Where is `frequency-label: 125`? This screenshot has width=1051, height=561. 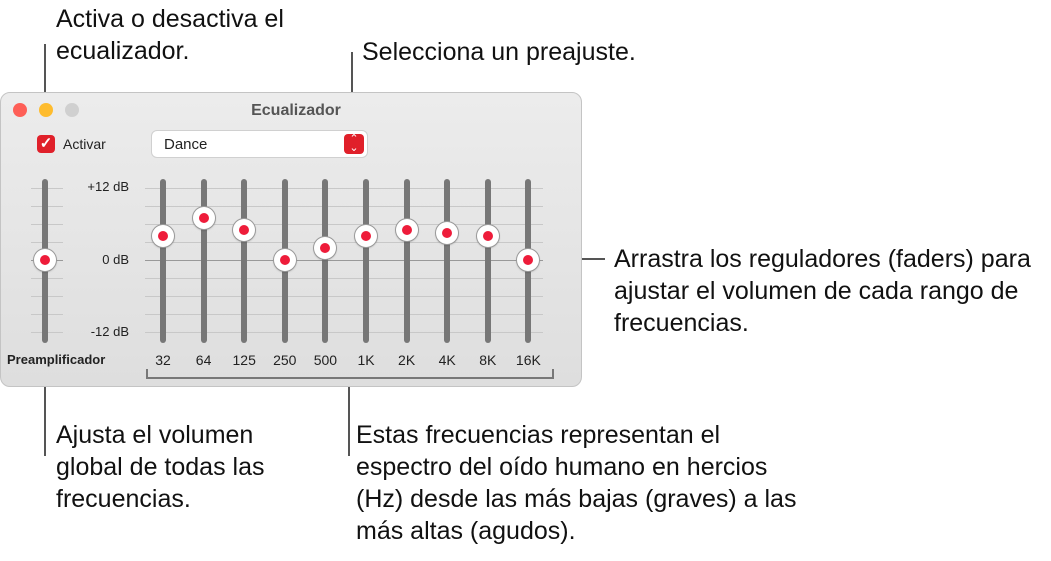
frequency-label: 125 is located at coordinates (244, 360).